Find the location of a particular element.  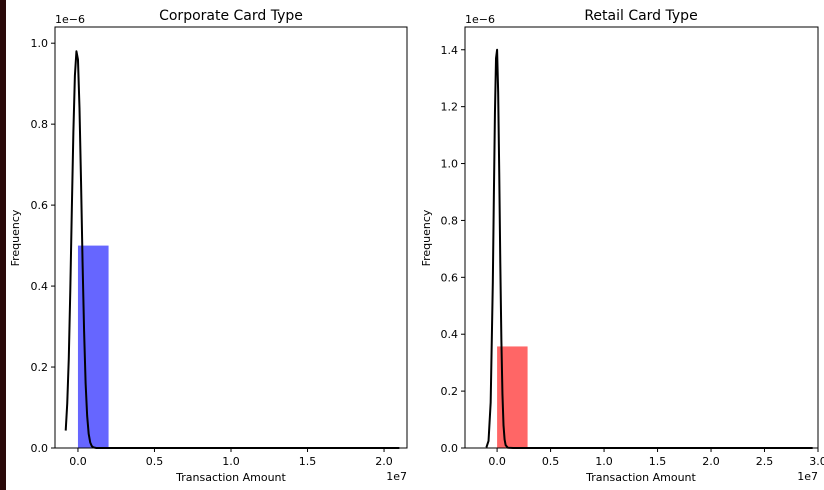

chart-title: Retail Card Type is located at coordinates (640, 16).